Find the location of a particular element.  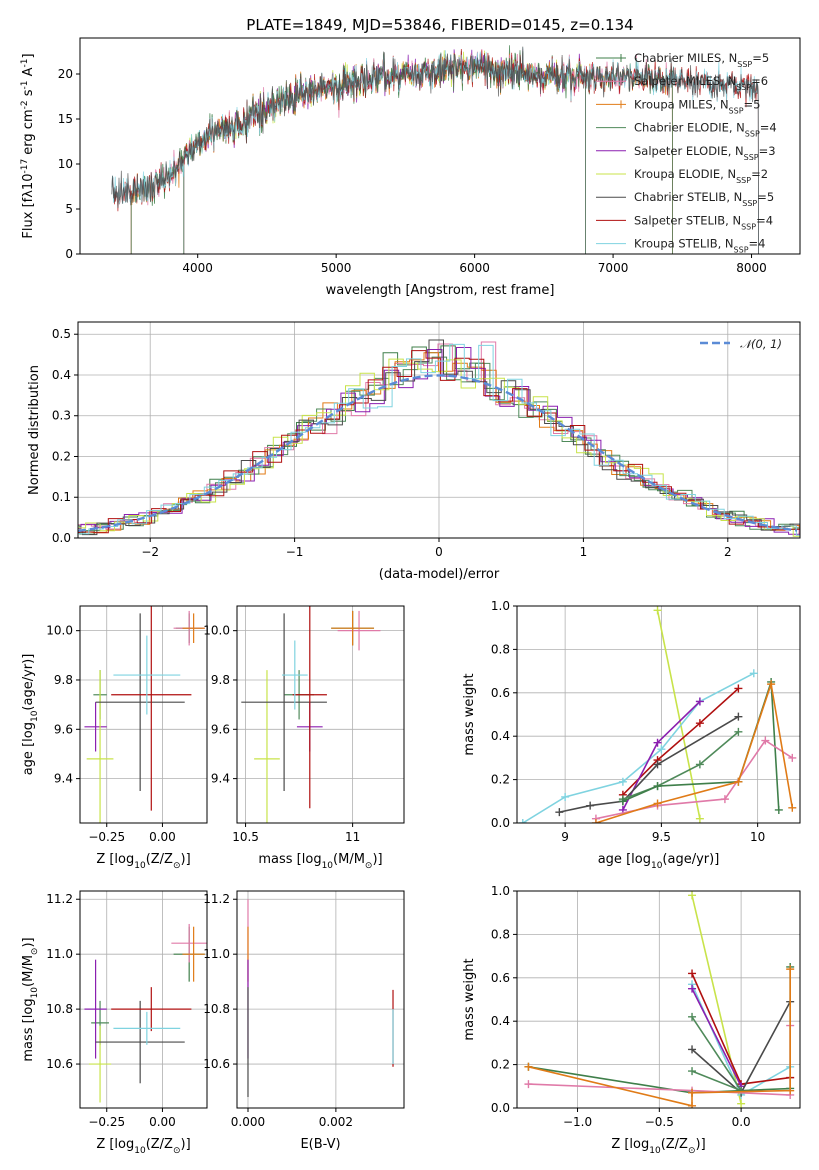

x-tick-label: 10 is located at coordinates (757, 837).